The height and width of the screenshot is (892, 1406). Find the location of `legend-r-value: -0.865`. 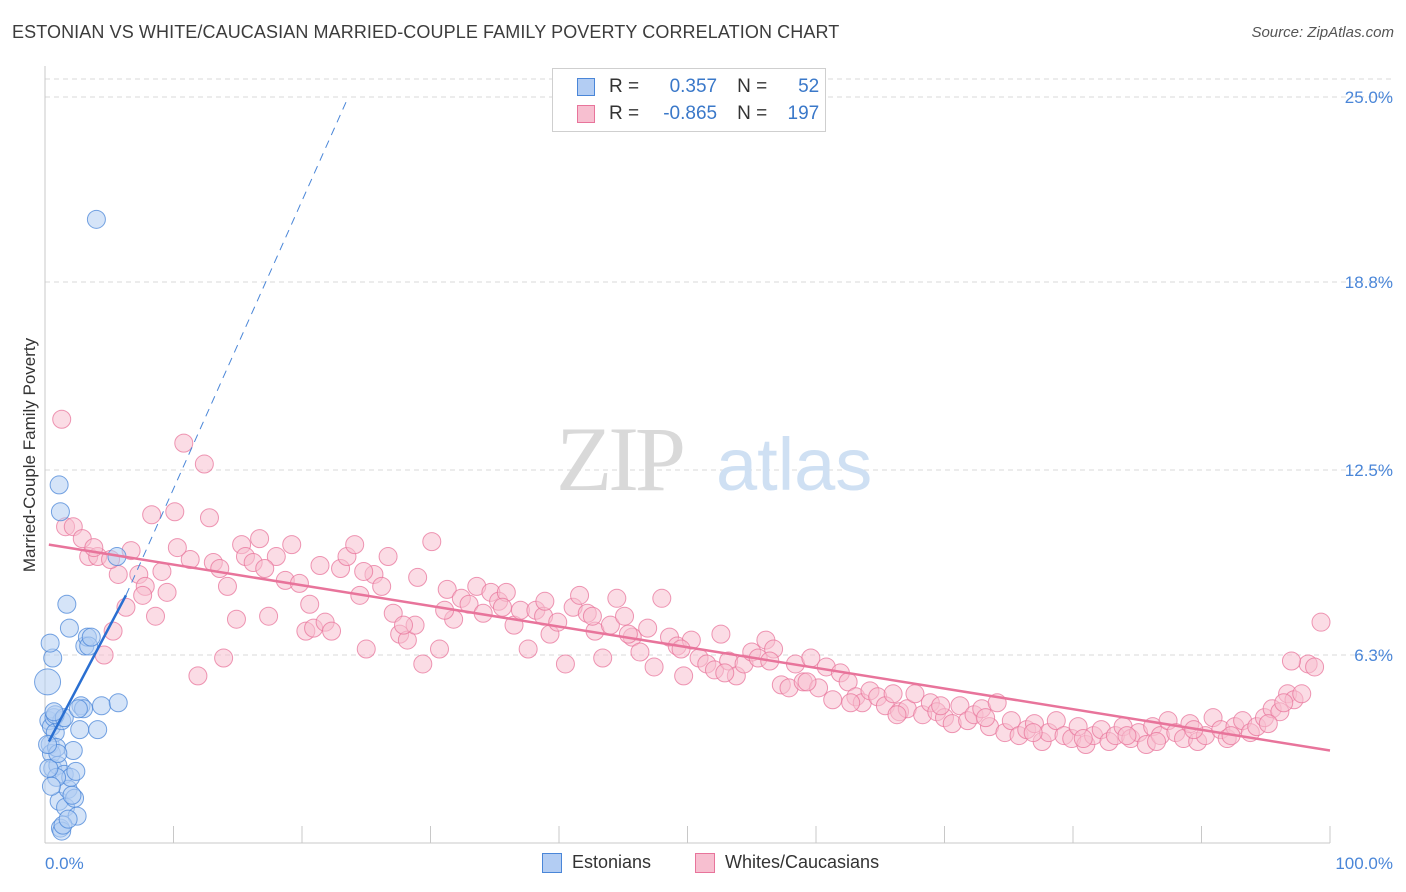

legend-r-value: -0.865 is located at coordinates (690, 113).